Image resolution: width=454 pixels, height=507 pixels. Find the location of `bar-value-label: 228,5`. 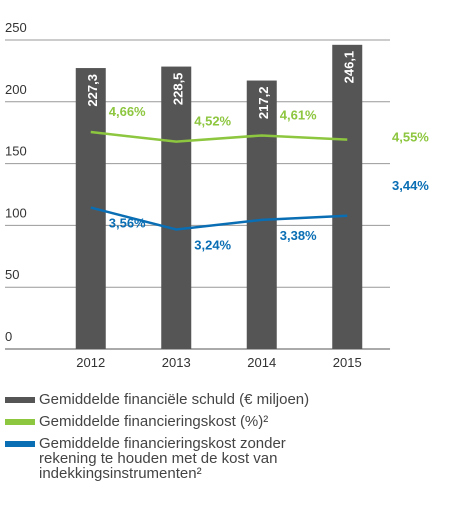

bar-value-label: 228,5 is located at coordinates (177, 89).